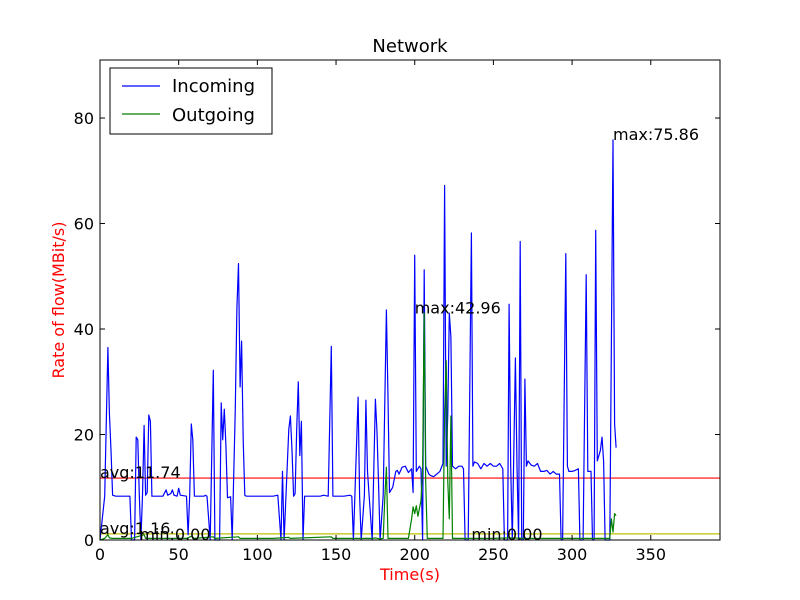 The height and width of the screenshot is (600, 800). I want to click on legend-label-incoming: Incoming, so click(213, 86).